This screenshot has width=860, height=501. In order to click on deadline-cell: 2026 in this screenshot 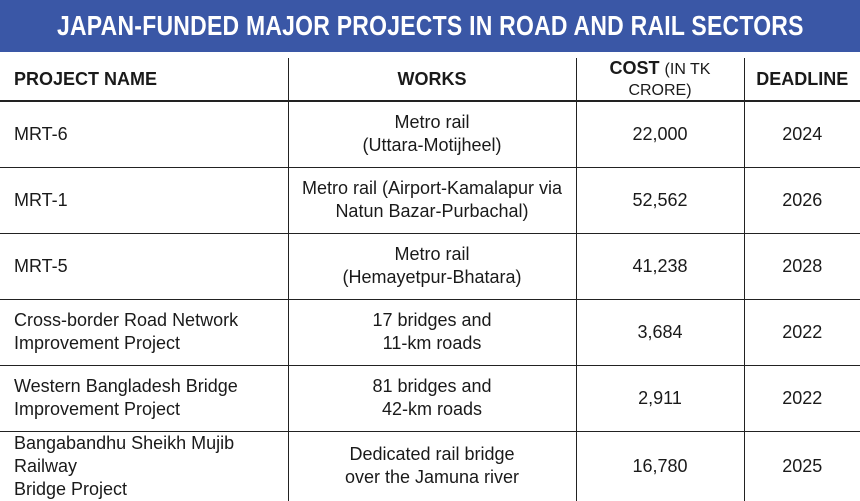, I will do `click(801, 200)`.